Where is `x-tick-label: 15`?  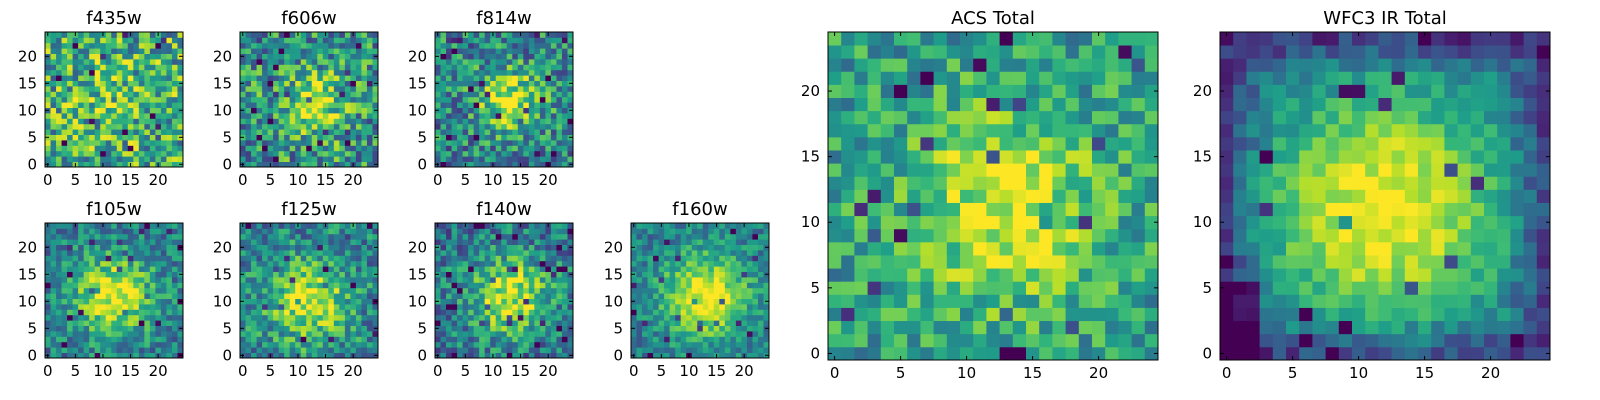
x-tick-label: 15 is located at coordinates (325, 371).